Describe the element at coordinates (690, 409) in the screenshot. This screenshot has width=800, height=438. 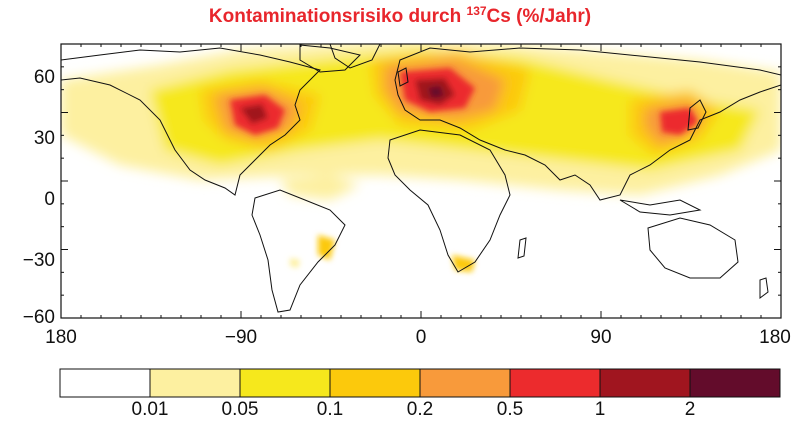
I see `colorbar-label: 2` at that location.